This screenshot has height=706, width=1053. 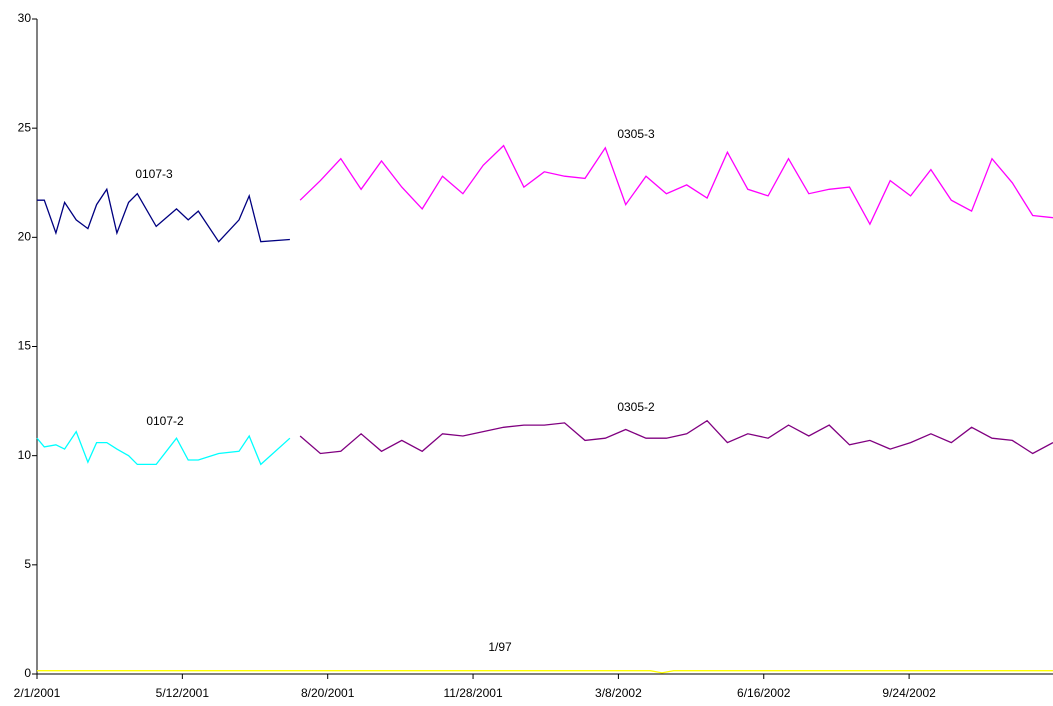 I want to click on y-tick-label: 15, so click(x=25, y=346).